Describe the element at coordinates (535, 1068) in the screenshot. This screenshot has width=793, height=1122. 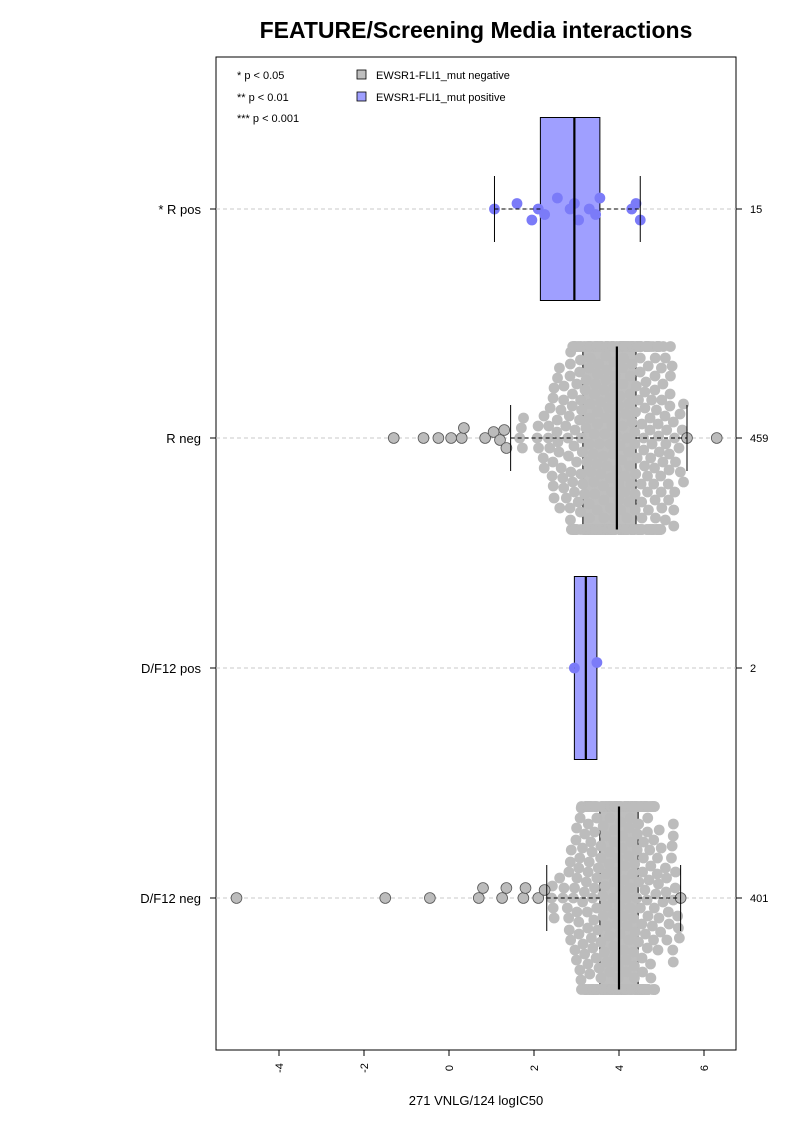
I see `x-tick-label: 2` at that location.